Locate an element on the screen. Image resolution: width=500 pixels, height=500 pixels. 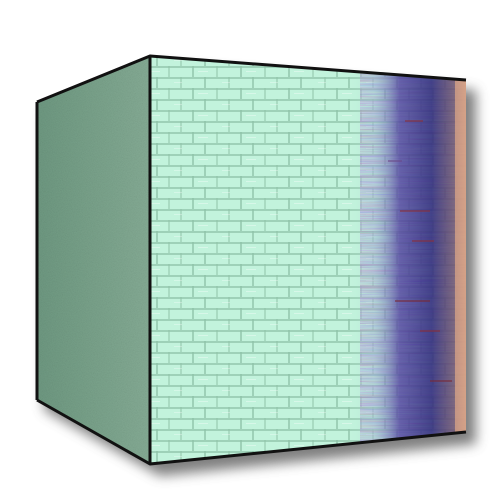
texture-streaks is located at coordinates (420, 251).